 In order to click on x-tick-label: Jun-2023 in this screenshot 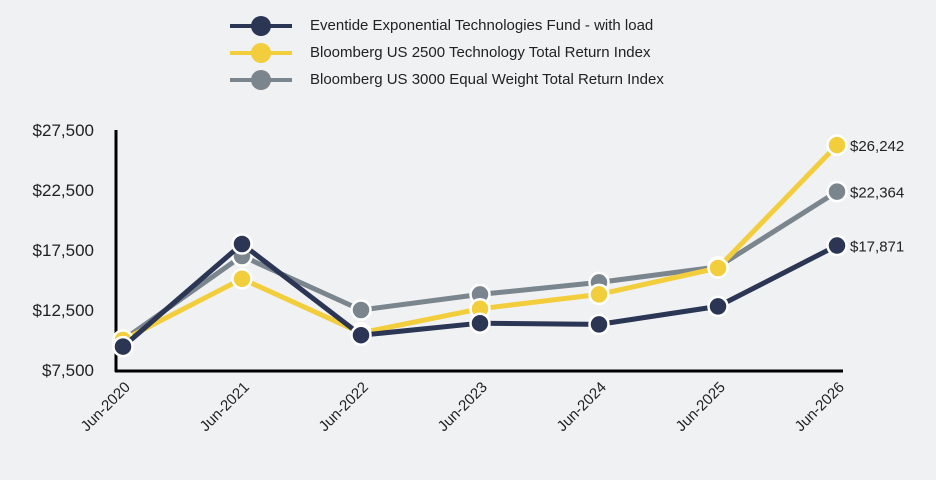, I will do `click(463, 407)`.